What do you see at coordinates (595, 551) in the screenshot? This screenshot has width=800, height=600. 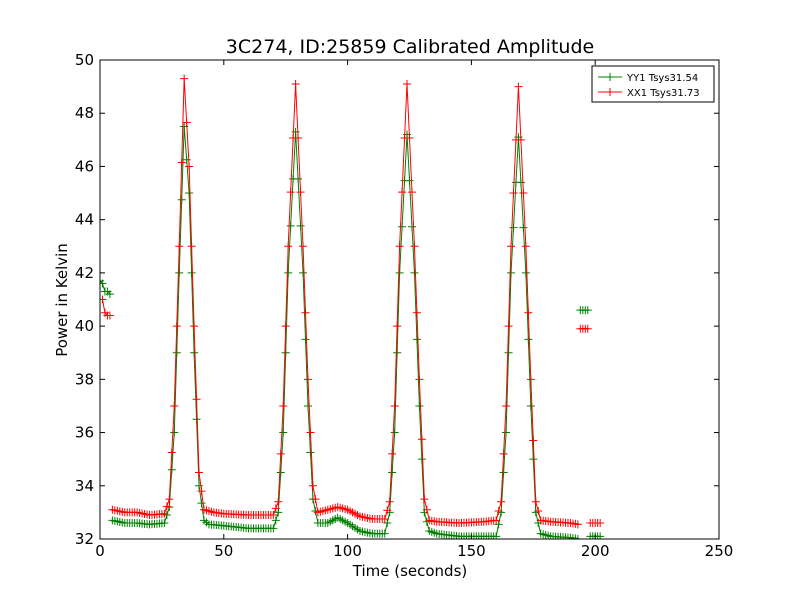 I see `x-tick-label: 200` at bounding box center [595, 551].